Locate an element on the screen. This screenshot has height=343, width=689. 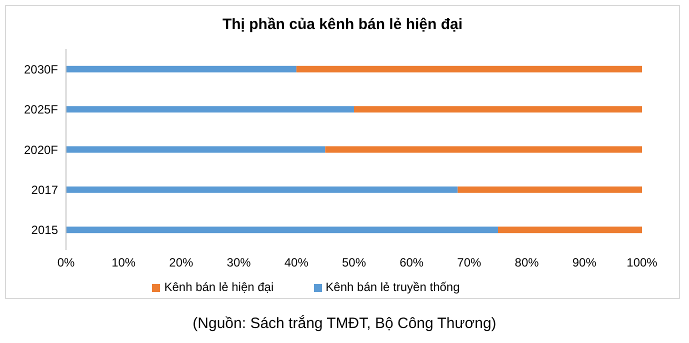
x-tick-label: 50% is located at coordinates (354, 263).